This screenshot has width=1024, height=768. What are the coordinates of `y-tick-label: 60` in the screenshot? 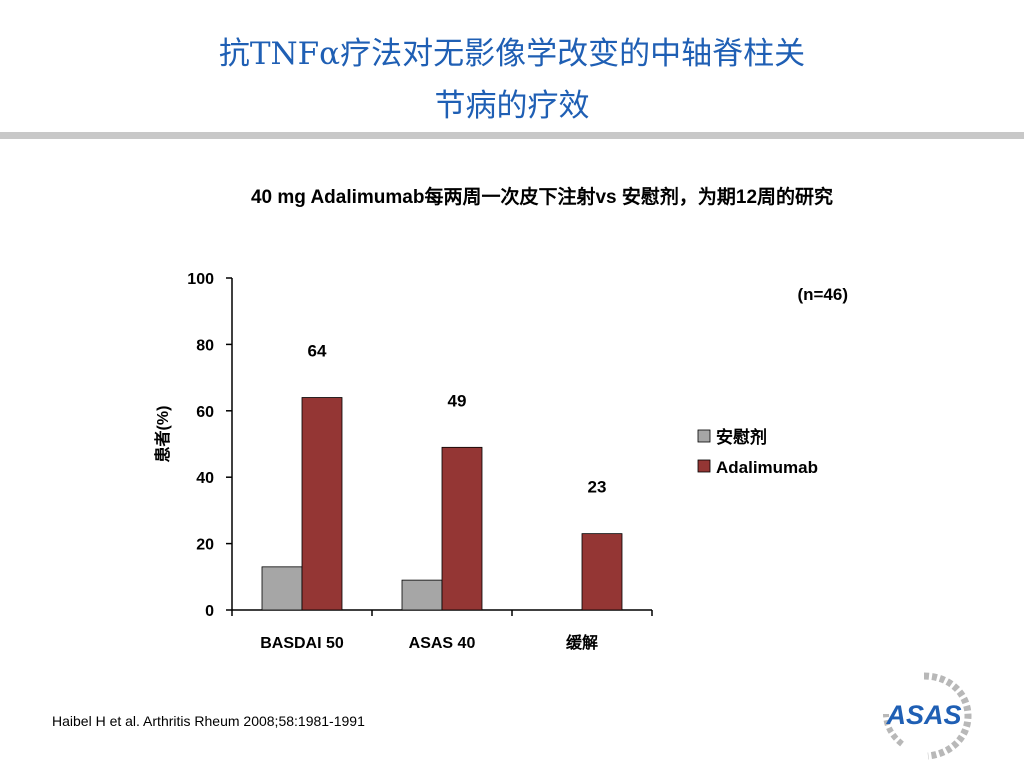 It's located at (205, 412).